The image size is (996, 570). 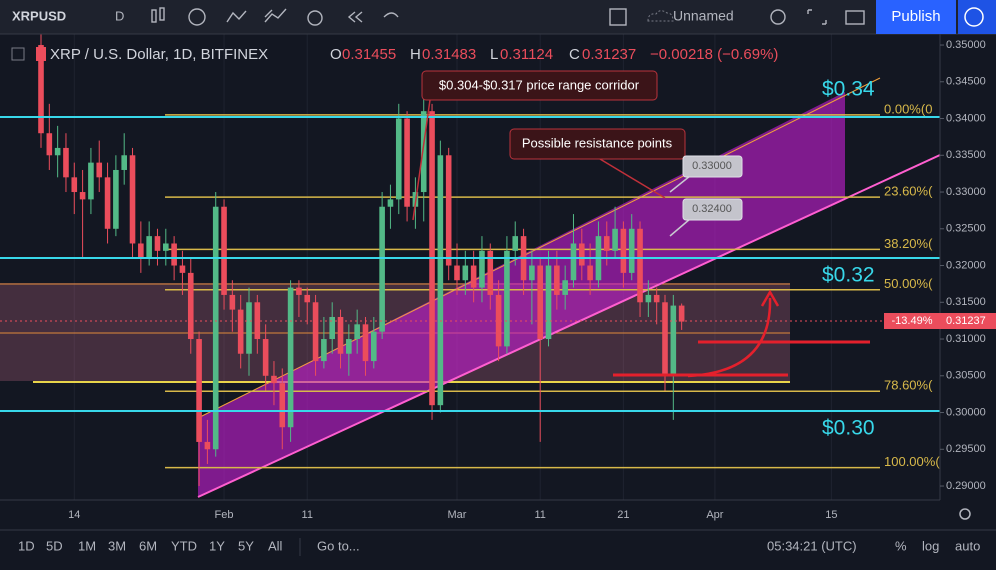 What do you see at coordinates (855, 17) in the screenshot?
I see `snapshot-icon` at bounding box center [855, 17].